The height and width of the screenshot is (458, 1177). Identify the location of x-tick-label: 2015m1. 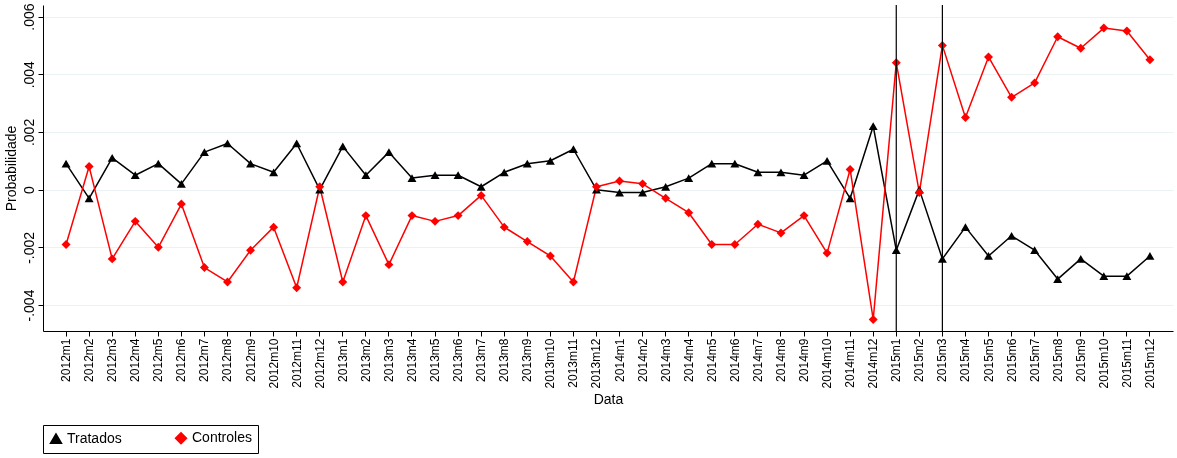
(896, 360).